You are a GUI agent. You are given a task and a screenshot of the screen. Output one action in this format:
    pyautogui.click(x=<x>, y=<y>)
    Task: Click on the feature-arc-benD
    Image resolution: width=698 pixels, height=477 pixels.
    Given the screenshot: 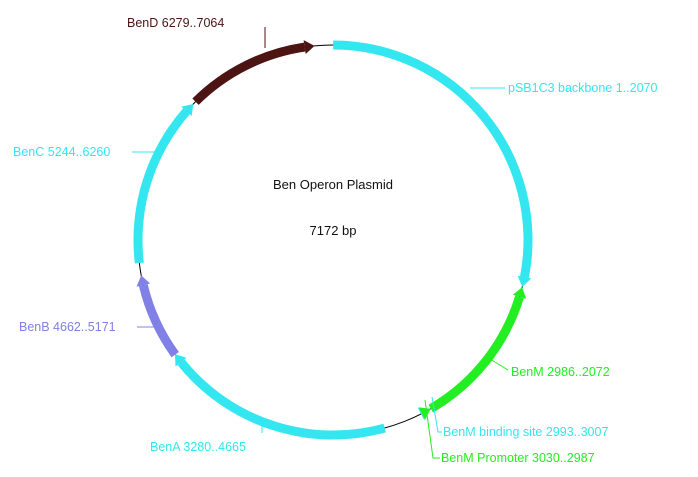 What is the action you would take?
    pyautogui.click(x=249, y=73)
    